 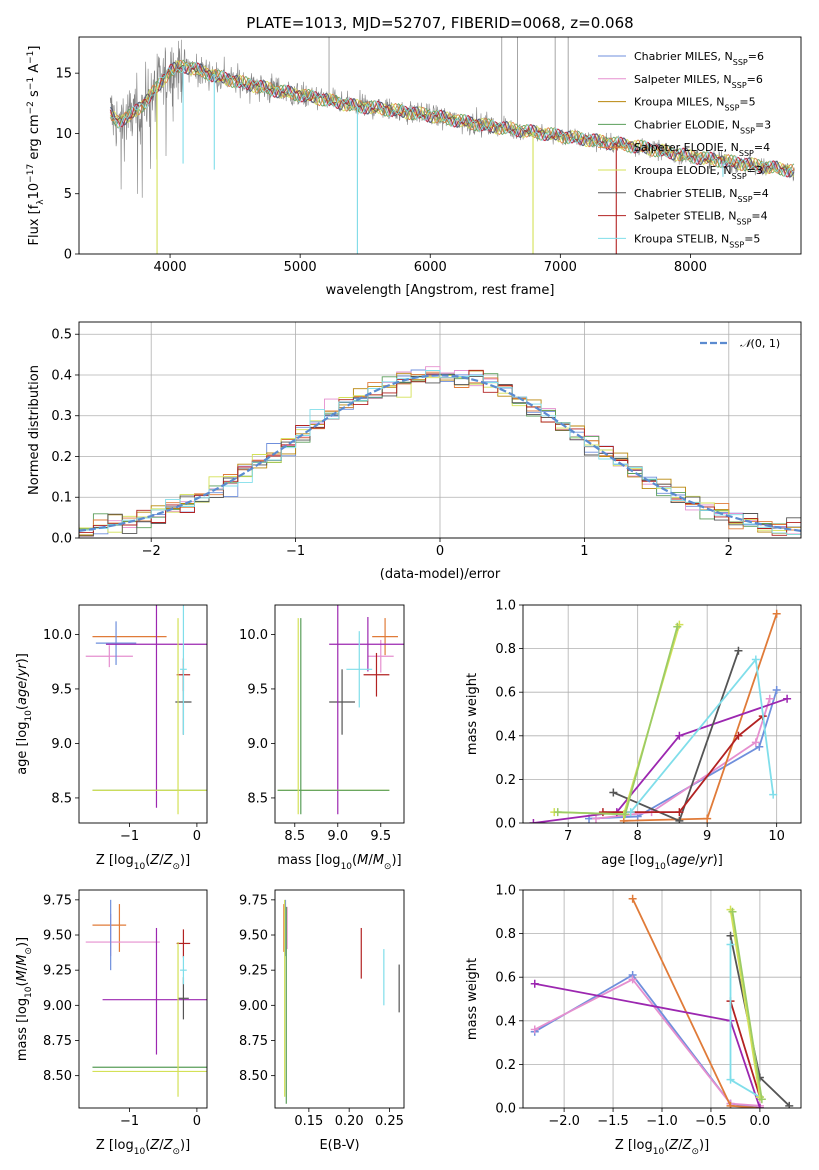 What do you see at coordinates (61, 798) in the screenshot?
I see `y-tick-label: 8.5` at bounding box center [61, 798].